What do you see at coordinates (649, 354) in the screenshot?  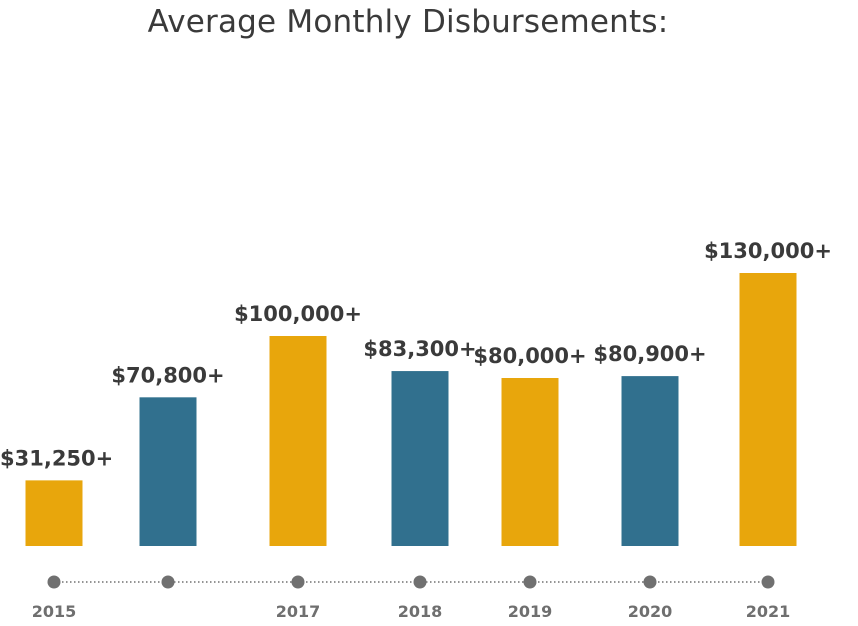 I see `data-label: $80,900+` at bounding box center [649, 354].